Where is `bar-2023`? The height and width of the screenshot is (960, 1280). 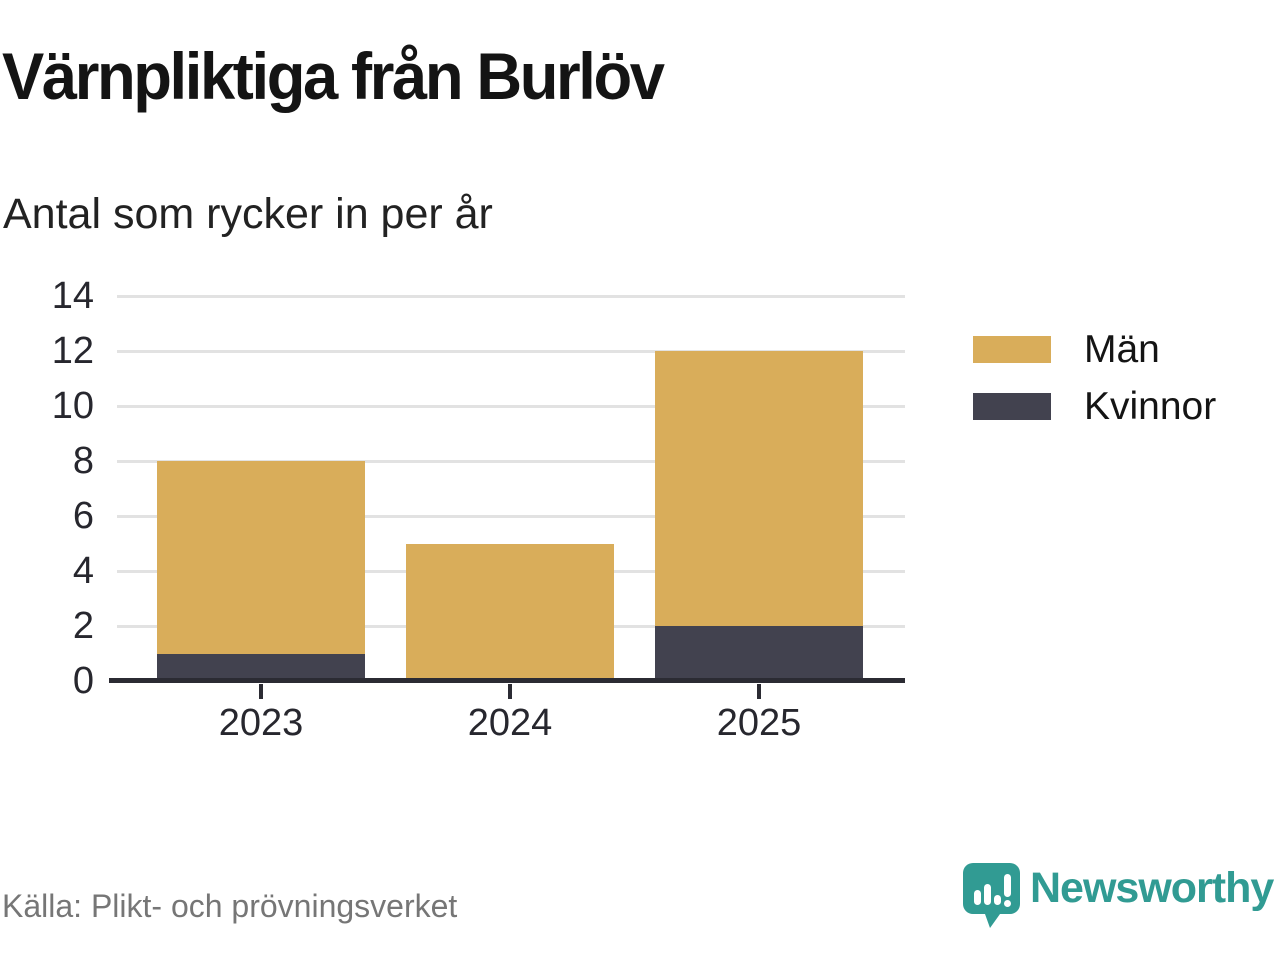 bar-2023 is located at coordinates (261, 571).